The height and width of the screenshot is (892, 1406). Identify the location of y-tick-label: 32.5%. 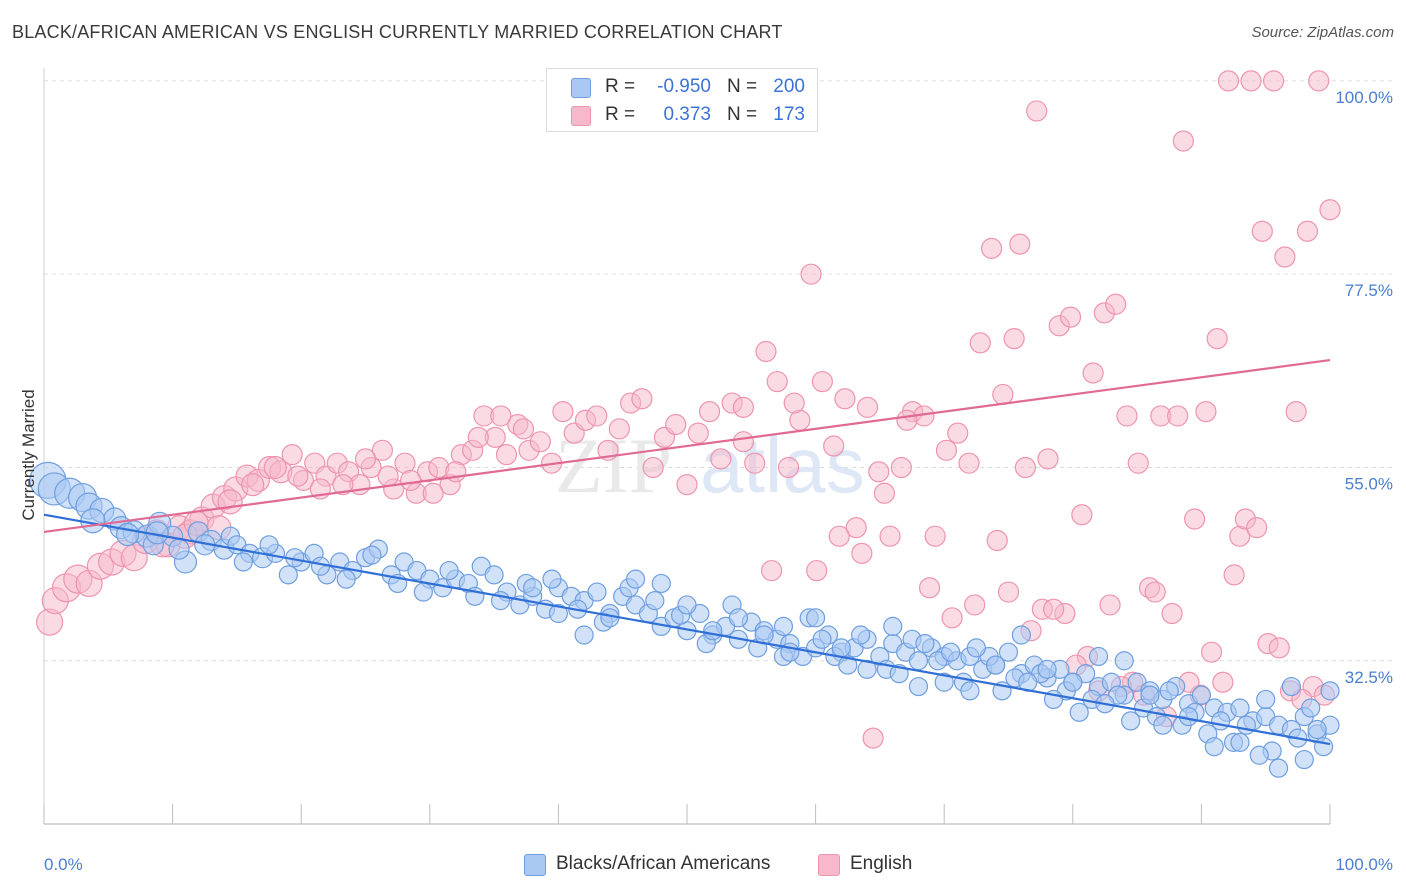
(1369, 677).